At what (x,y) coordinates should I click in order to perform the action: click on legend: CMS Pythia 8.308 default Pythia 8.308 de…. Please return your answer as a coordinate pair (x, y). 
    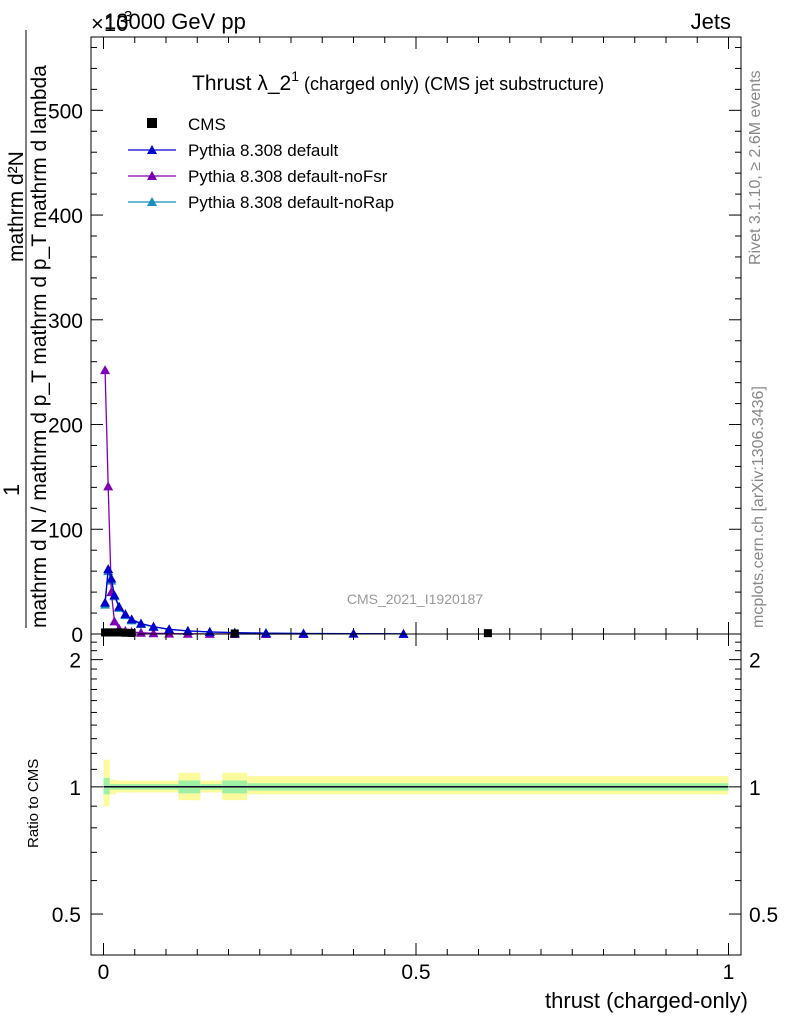
    Looking at the image, I should click on (261, 163).